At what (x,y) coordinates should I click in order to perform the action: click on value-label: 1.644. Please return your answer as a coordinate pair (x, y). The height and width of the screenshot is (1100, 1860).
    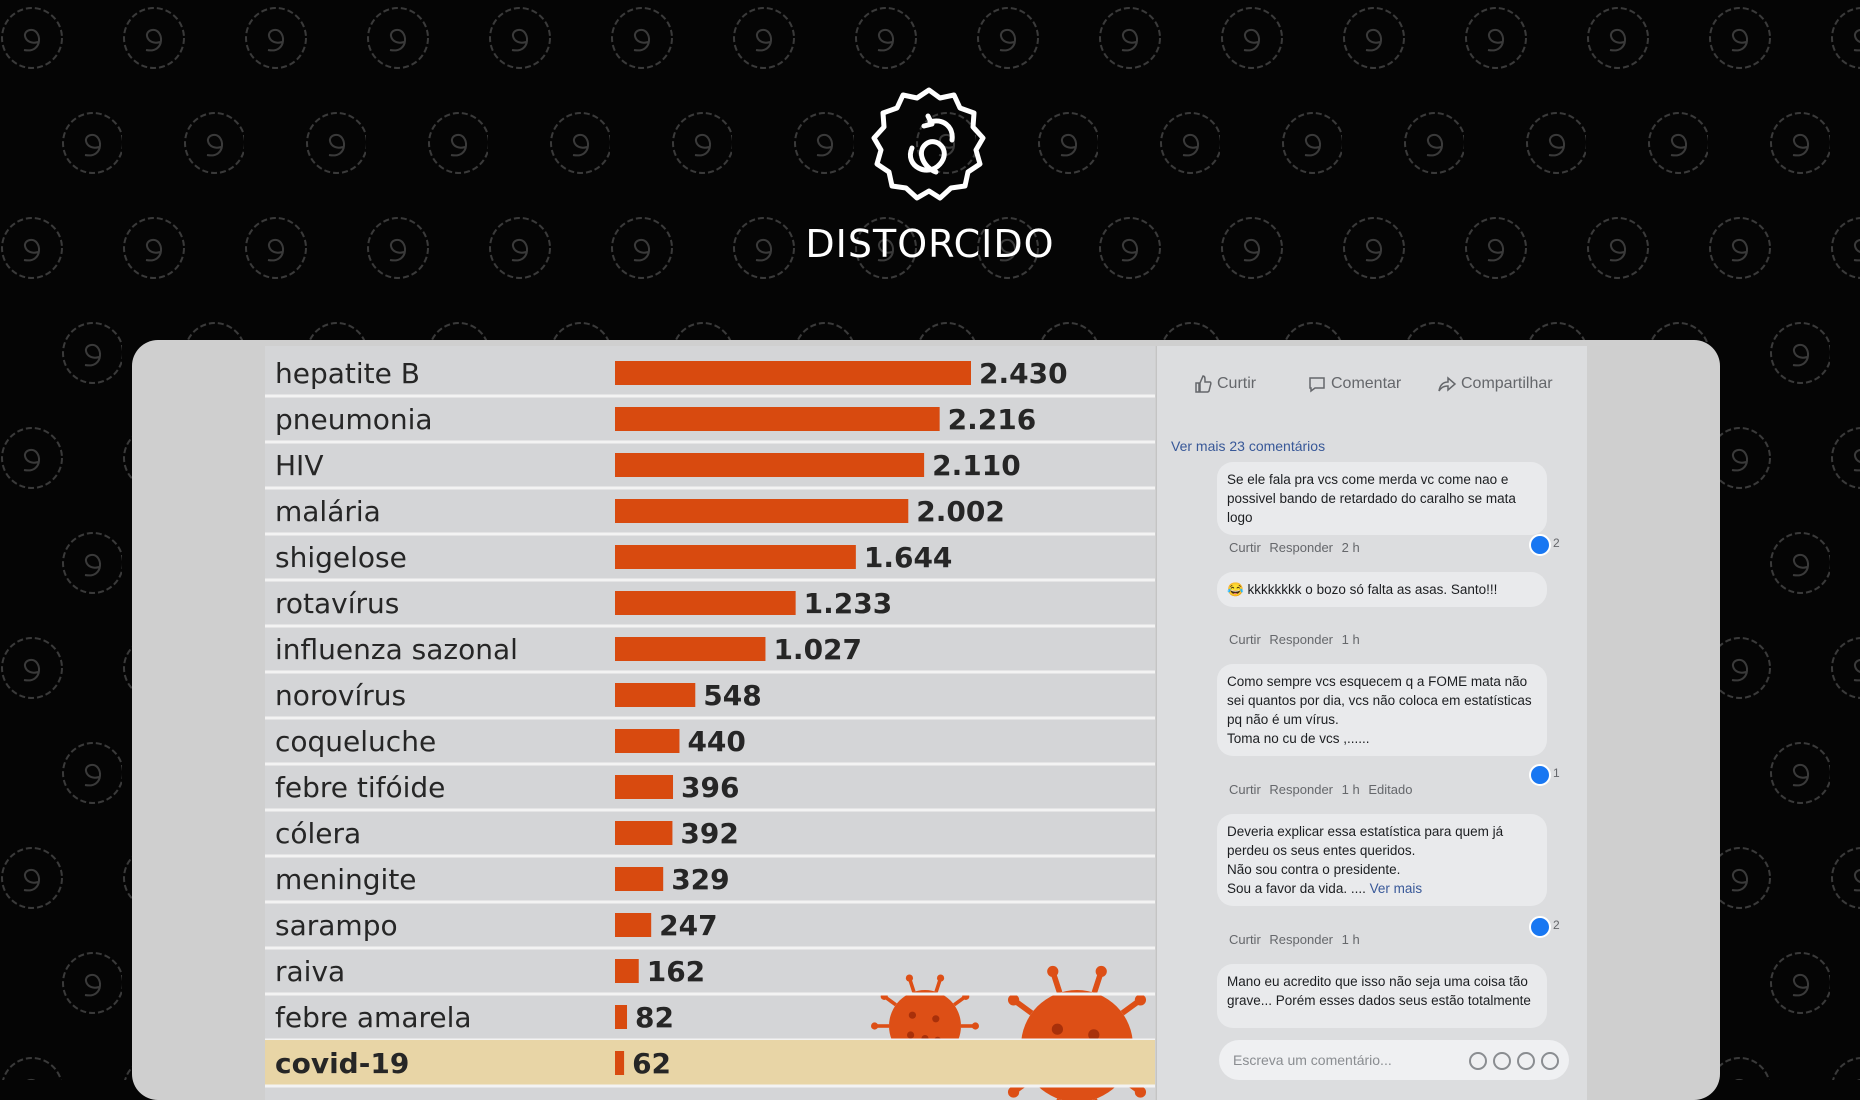
    Looking at the image, I should click on (908, 557).